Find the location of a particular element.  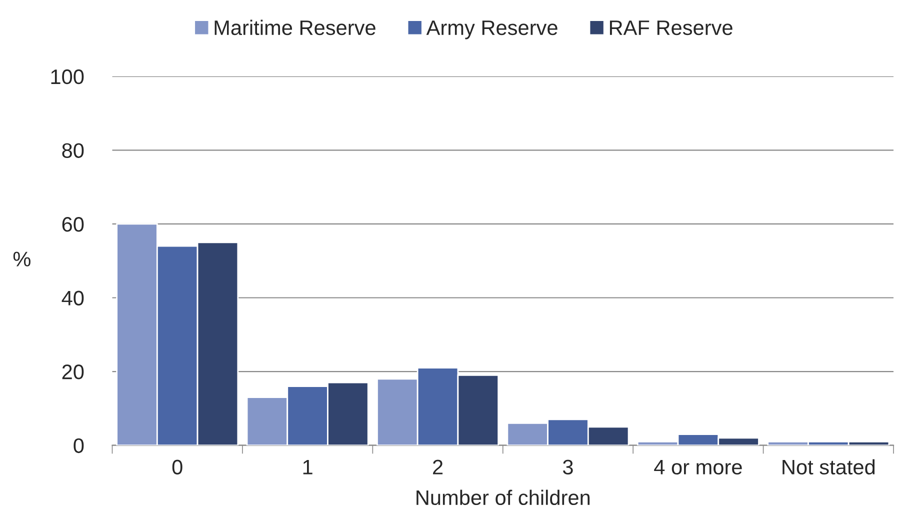

x-tick-label: 4 or more is located at coordinates (698, 467).